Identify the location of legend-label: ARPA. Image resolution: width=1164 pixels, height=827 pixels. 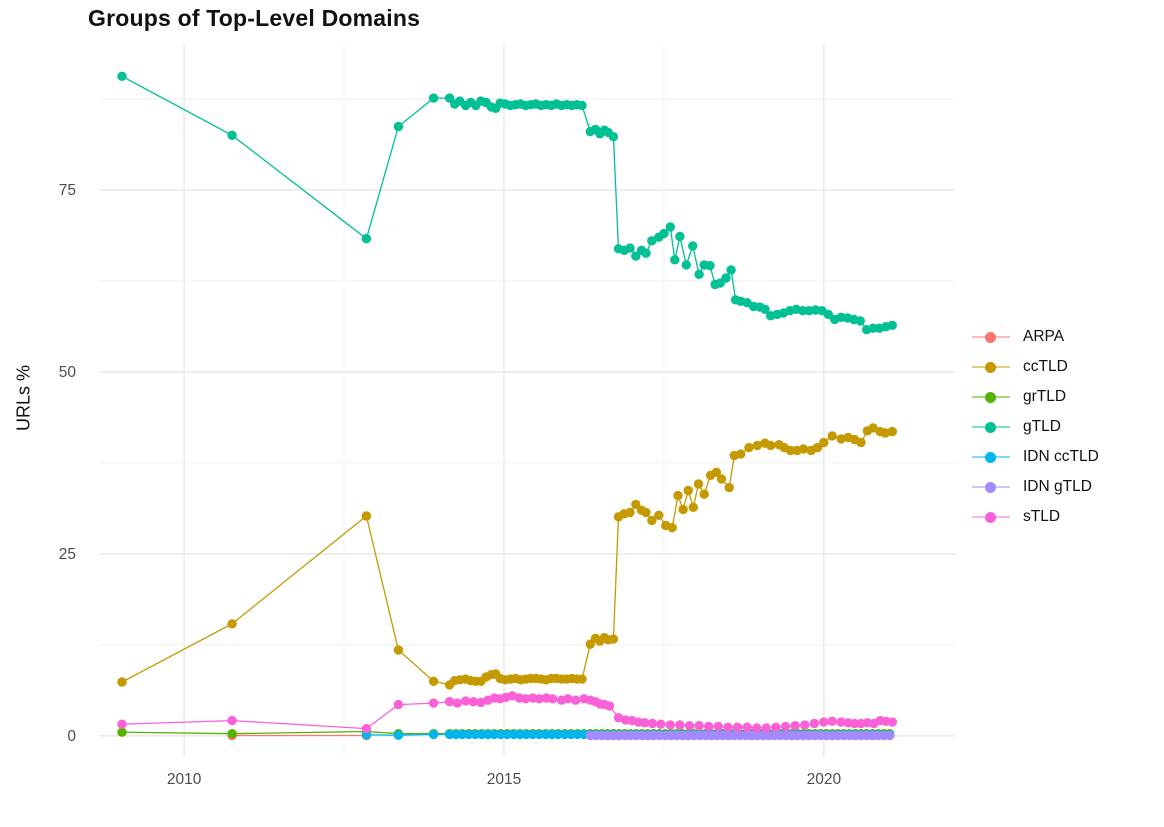
(1044, 336).